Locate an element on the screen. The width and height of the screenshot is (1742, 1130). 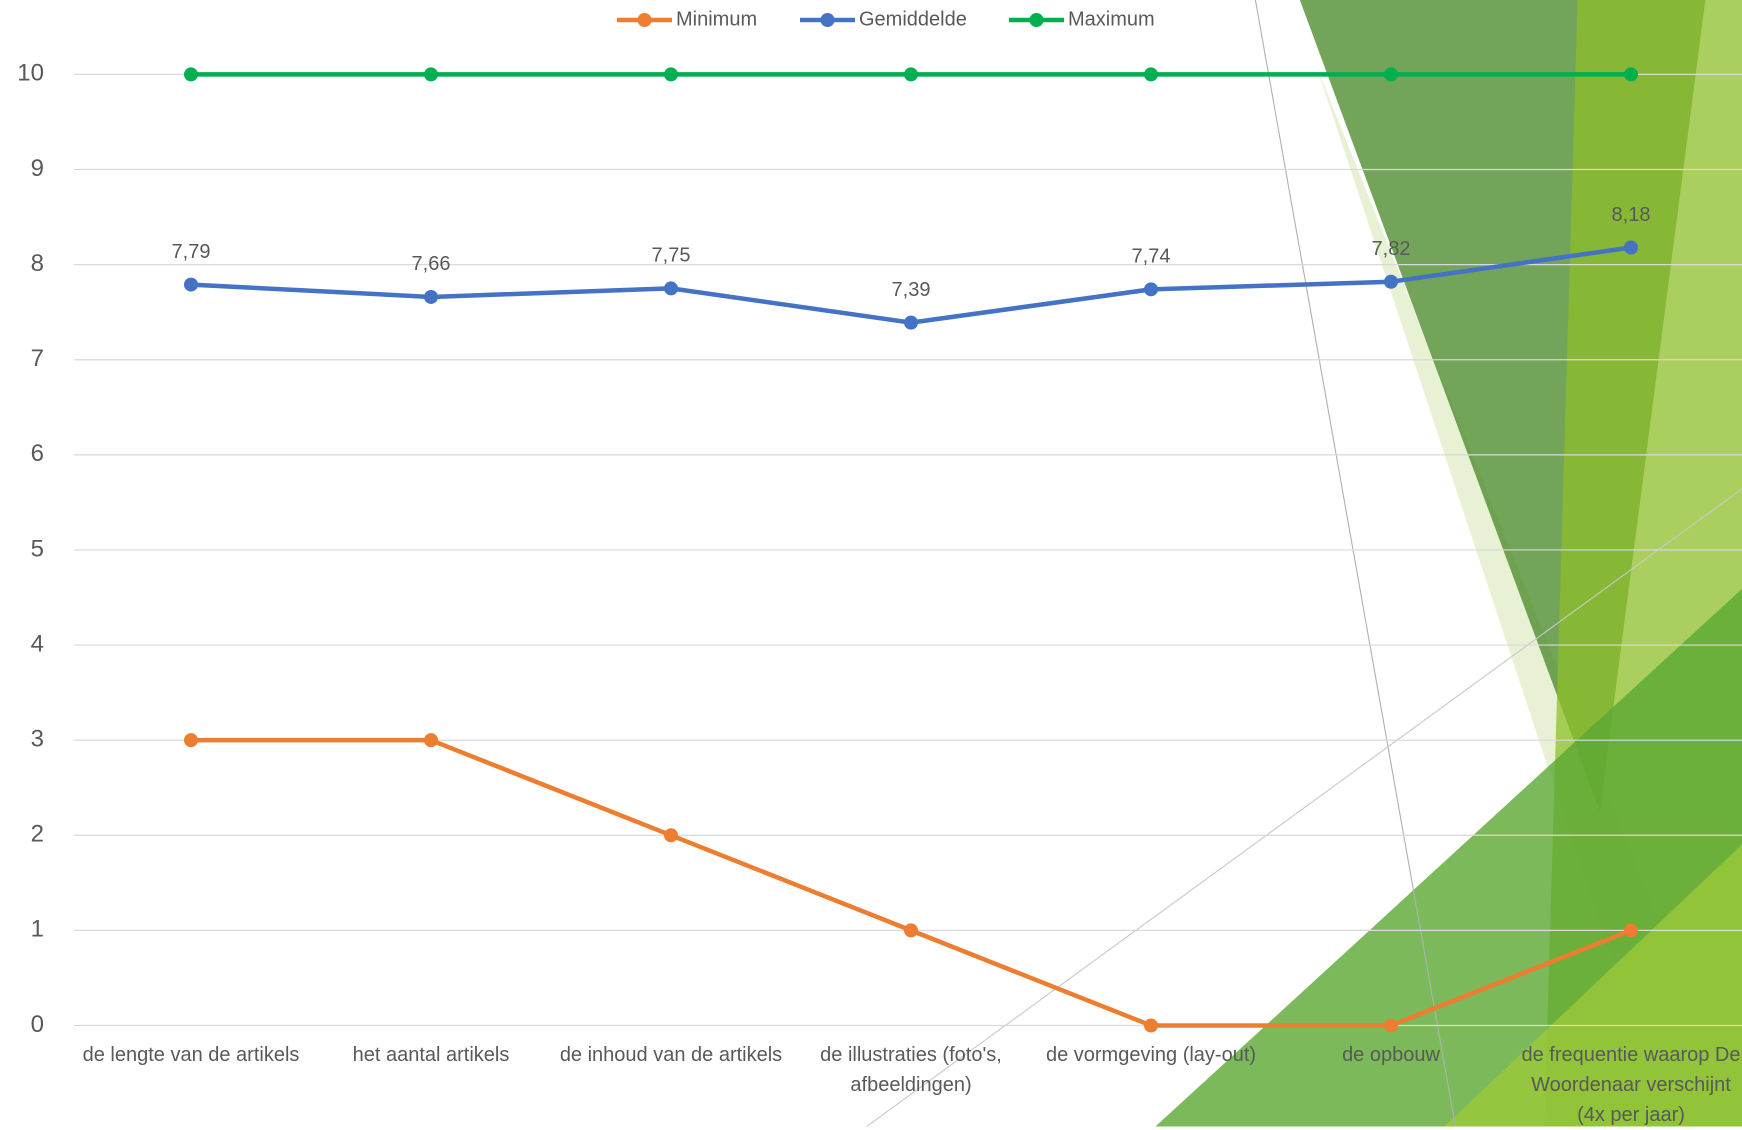
y-tick-label: 9 is located at coordinates (37, 168).